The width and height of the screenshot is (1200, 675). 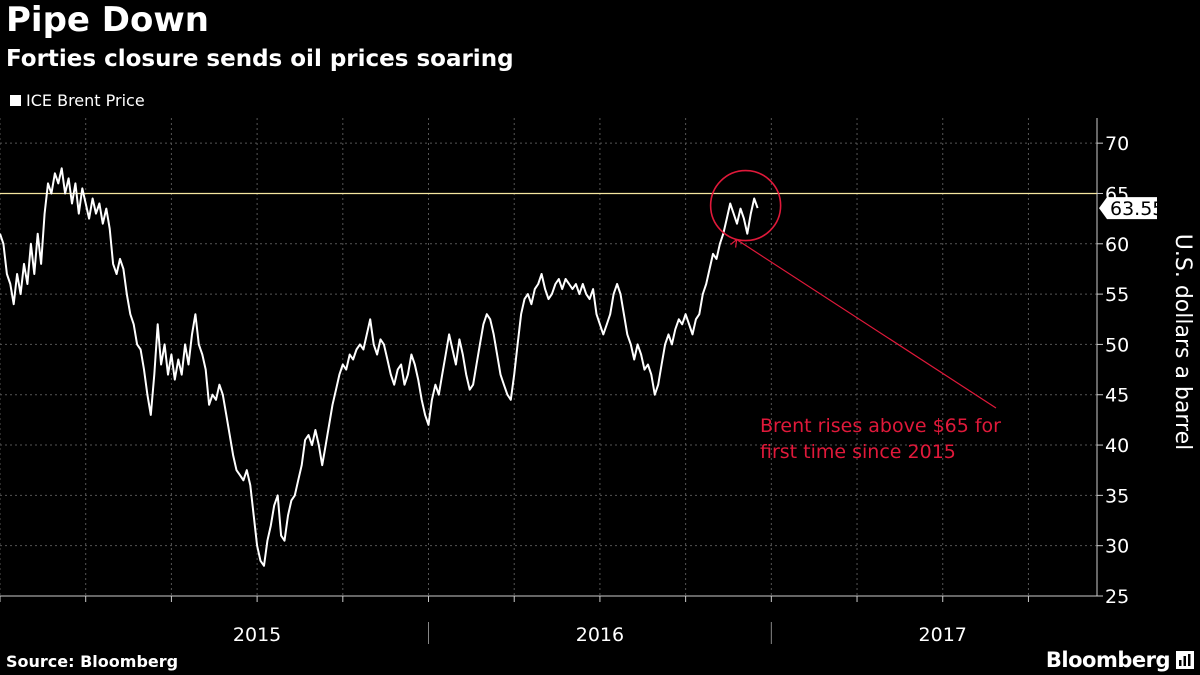 What do you see at coordinates (1117, 597) in the screenshot?
I see `y-tick-label: 25` at bounding box center [1117, 597].